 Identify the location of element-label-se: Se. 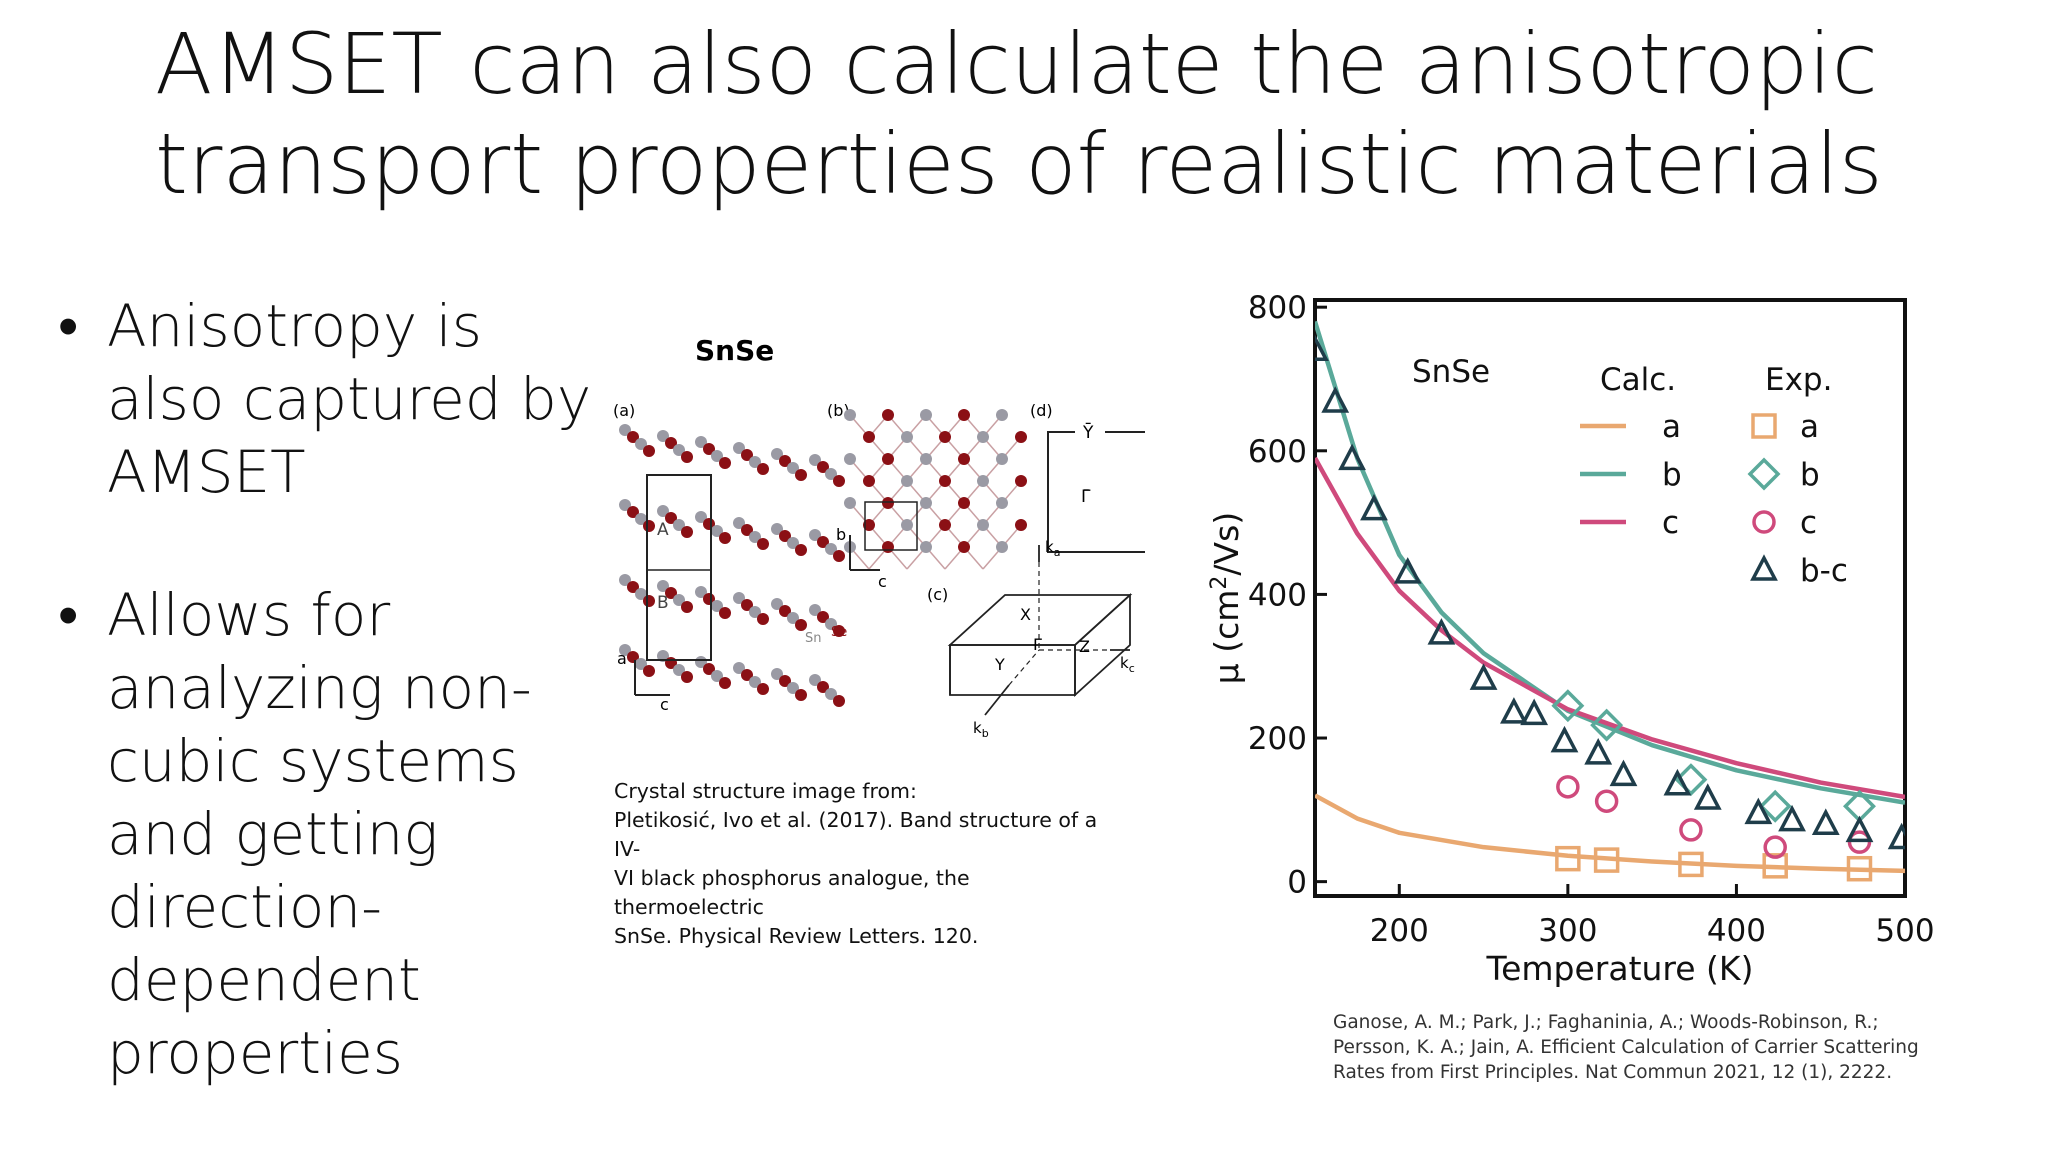
(839, 632).